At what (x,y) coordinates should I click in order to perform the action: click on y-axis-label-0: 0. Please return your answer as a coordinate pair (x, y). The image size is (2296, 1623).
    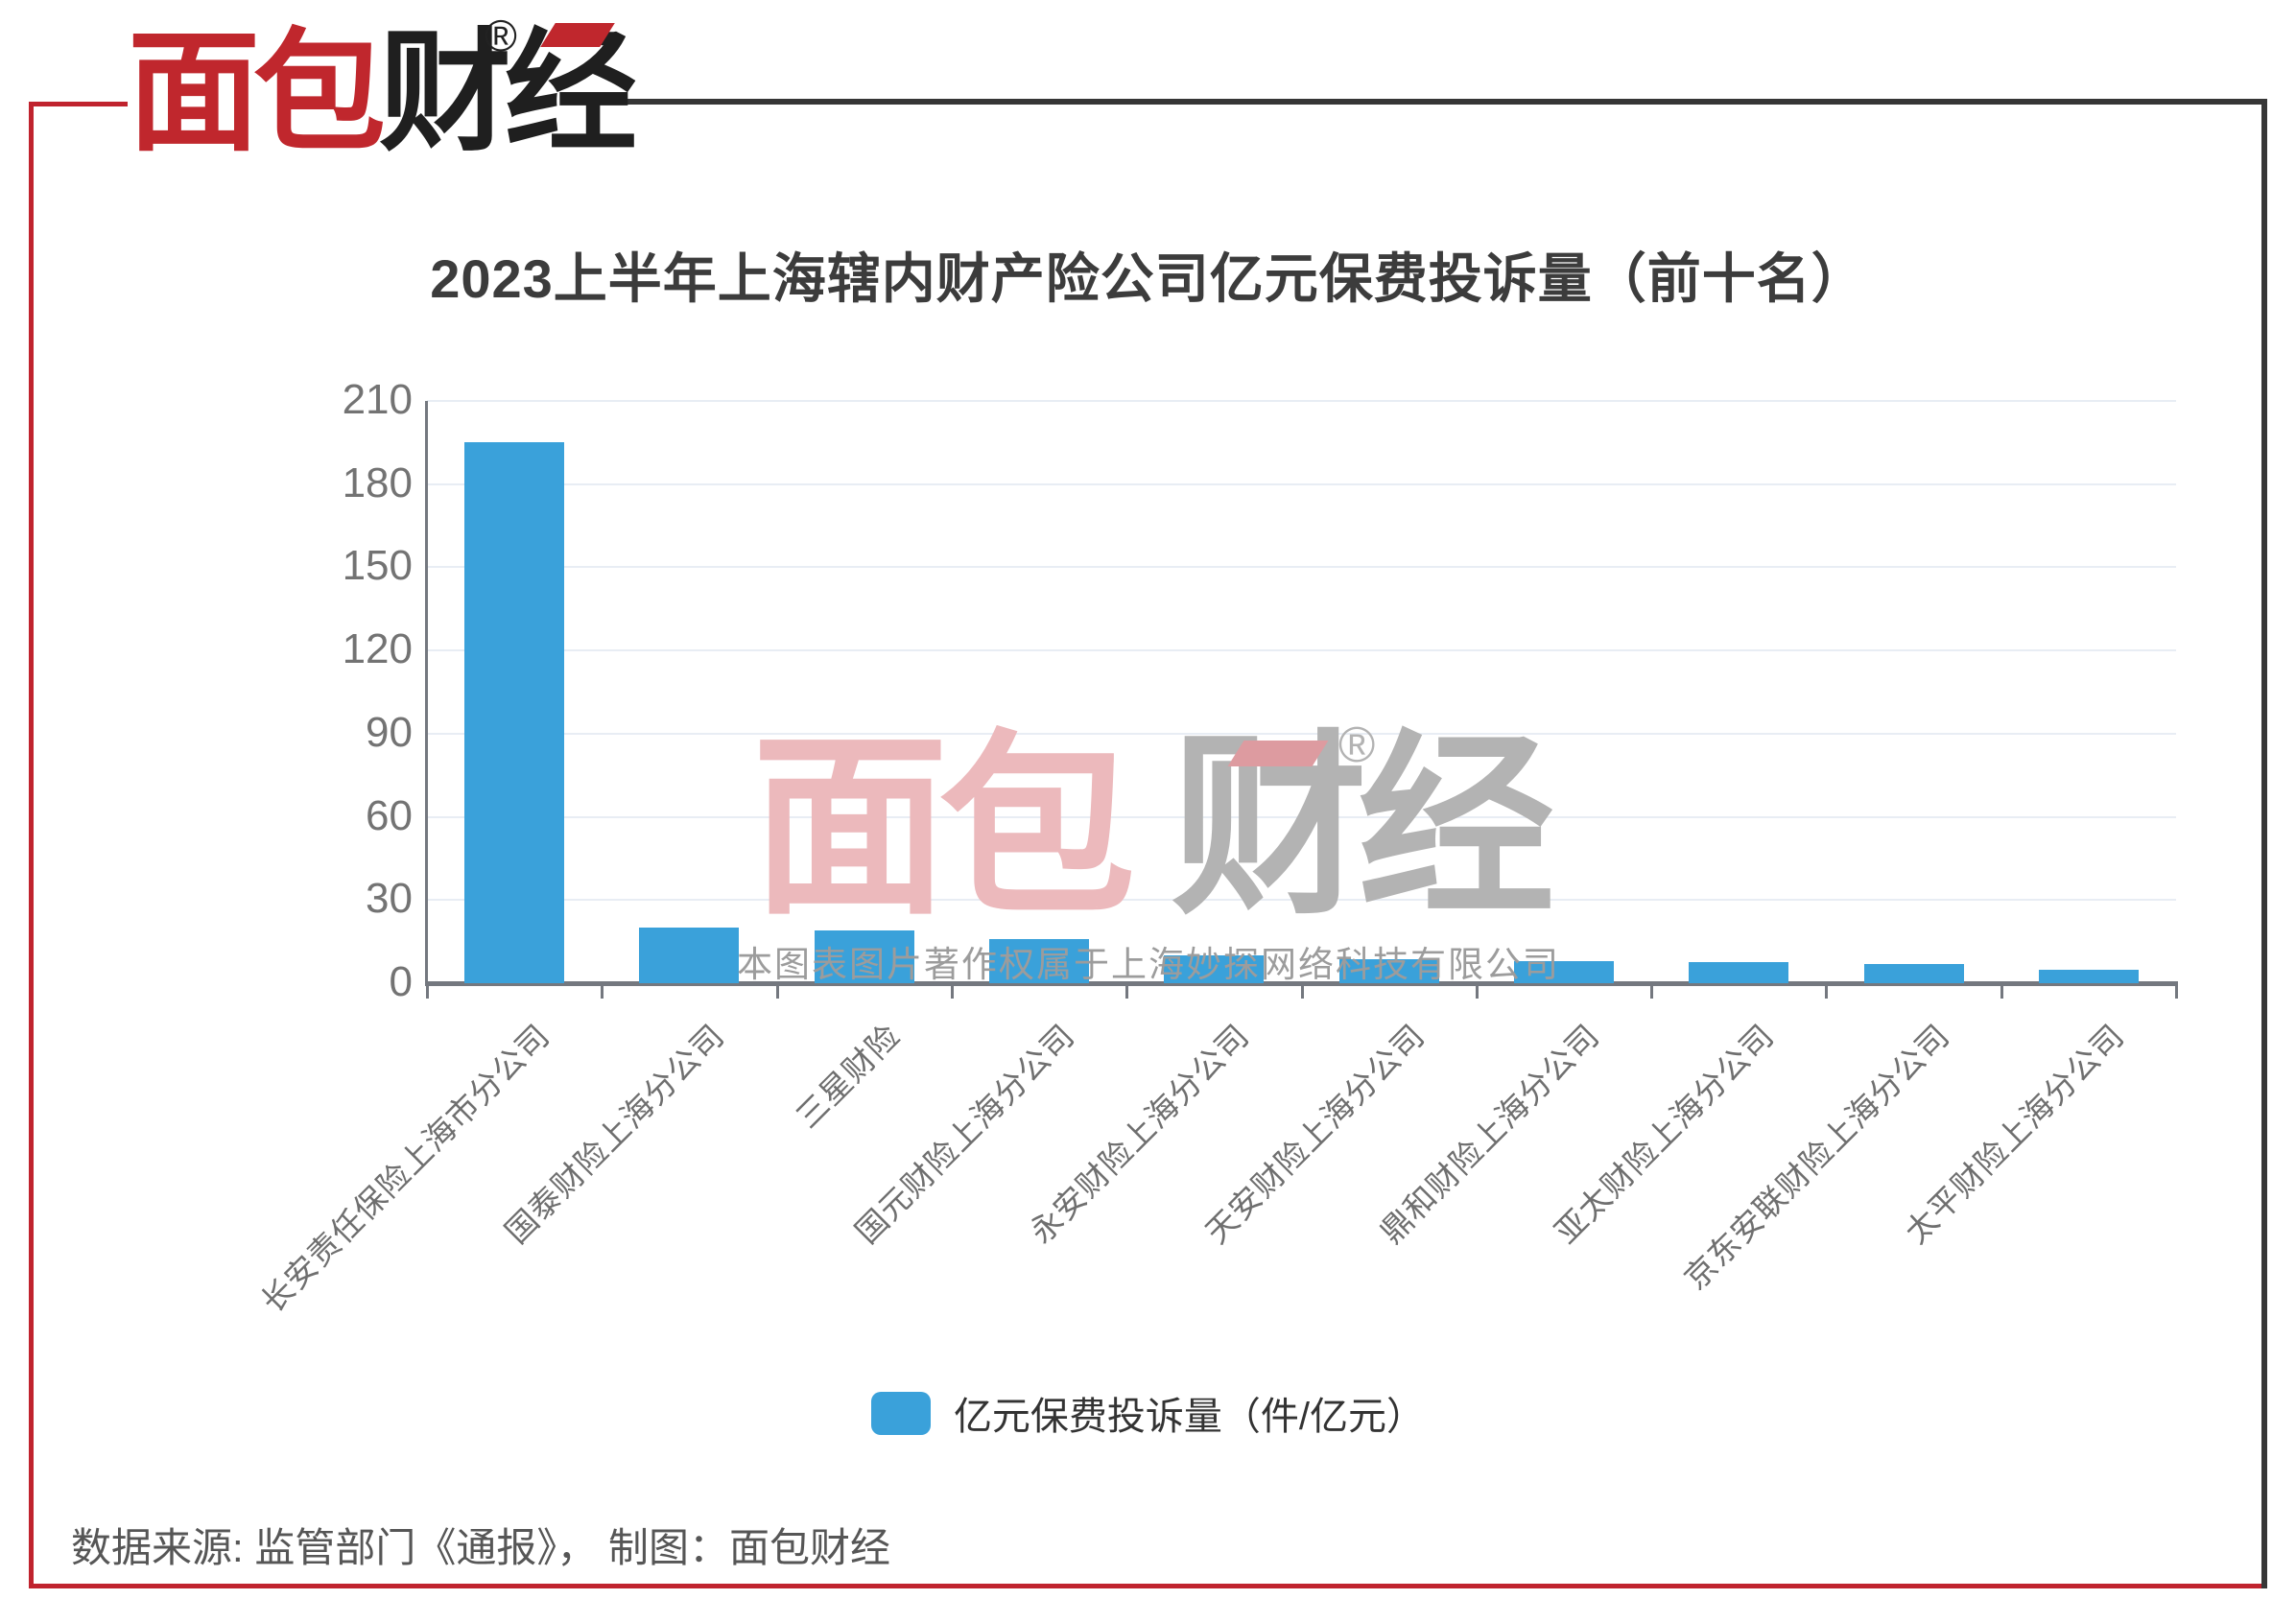
    Looking at the image, I should click on (401, 982).